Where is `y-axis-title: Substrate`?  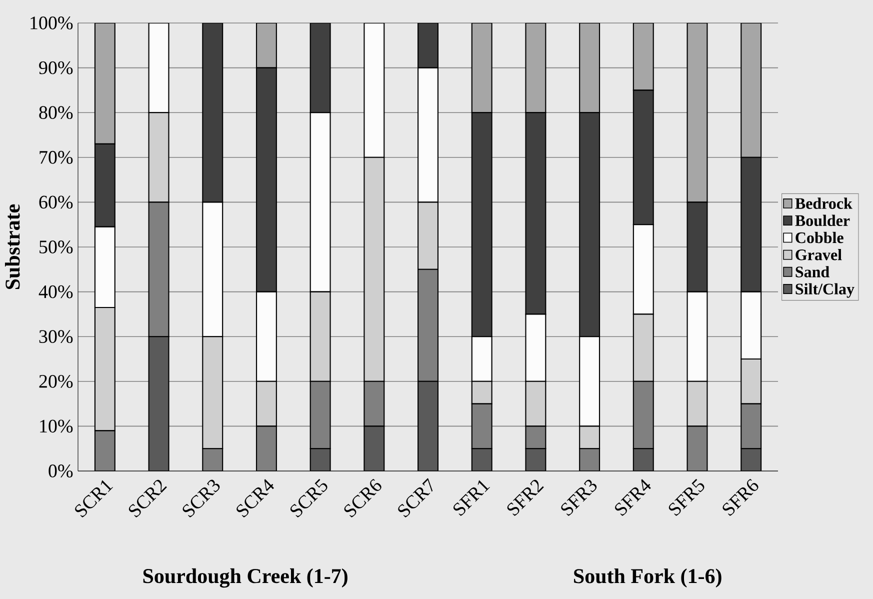
y-axis-title: Substrate is located at coordinates (12, 247).